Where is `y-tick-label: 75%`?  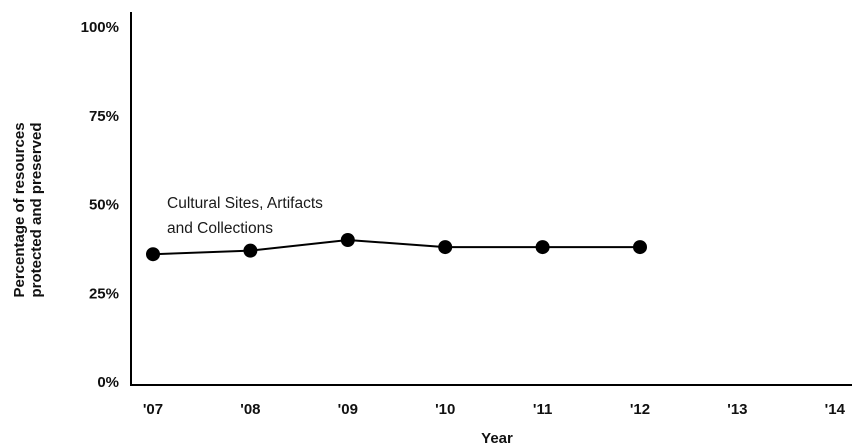 y-tick-label: 75% is located at coordinates (104, 116).